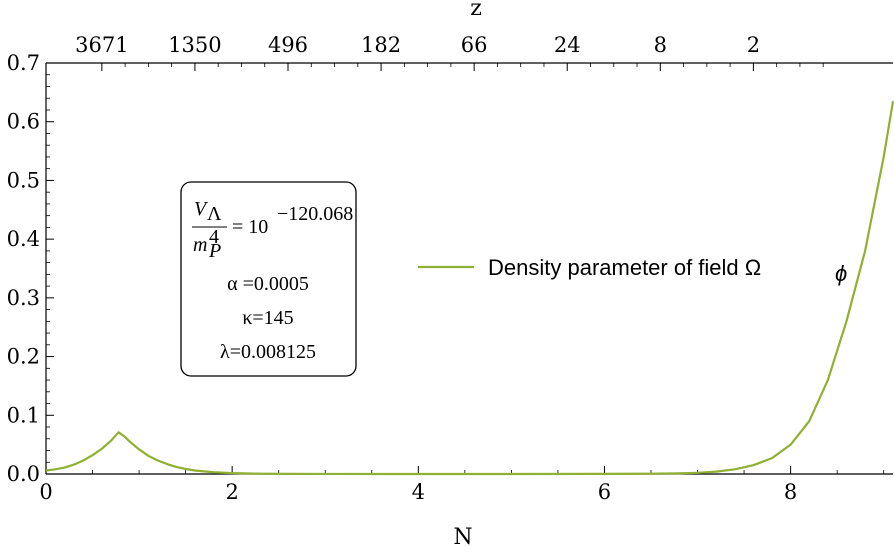 This screenshot has height=556, width=894. I want to click on top-tick-label: 3671, so click(101, 45).